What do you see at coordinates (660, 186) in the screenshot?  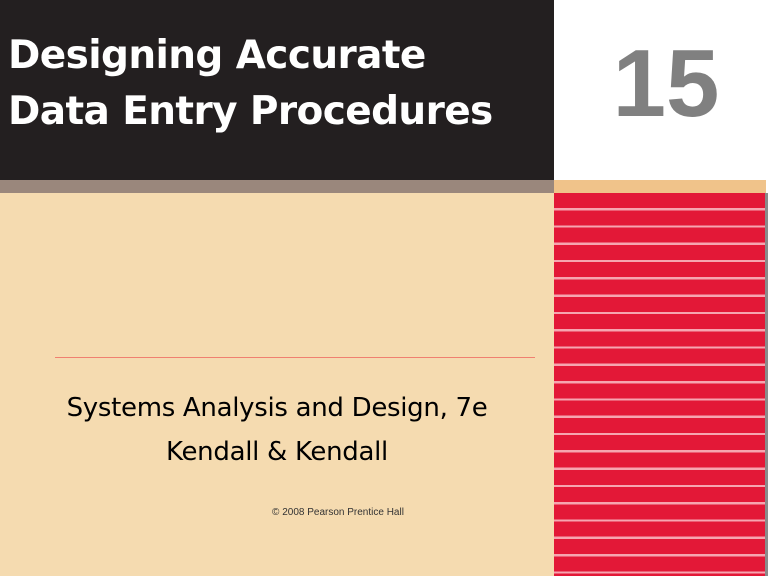 I see `chapter-band` at bounding box center [660, 186].